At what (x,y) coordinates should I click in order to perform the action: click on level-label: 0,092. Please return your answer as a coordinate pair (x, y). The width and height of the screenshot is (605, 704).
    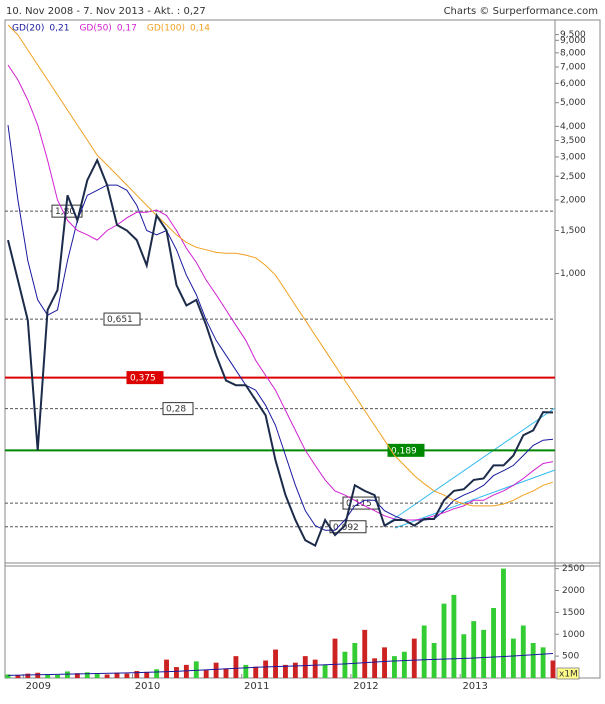
    Looking at the image, I should click on (346, 528).